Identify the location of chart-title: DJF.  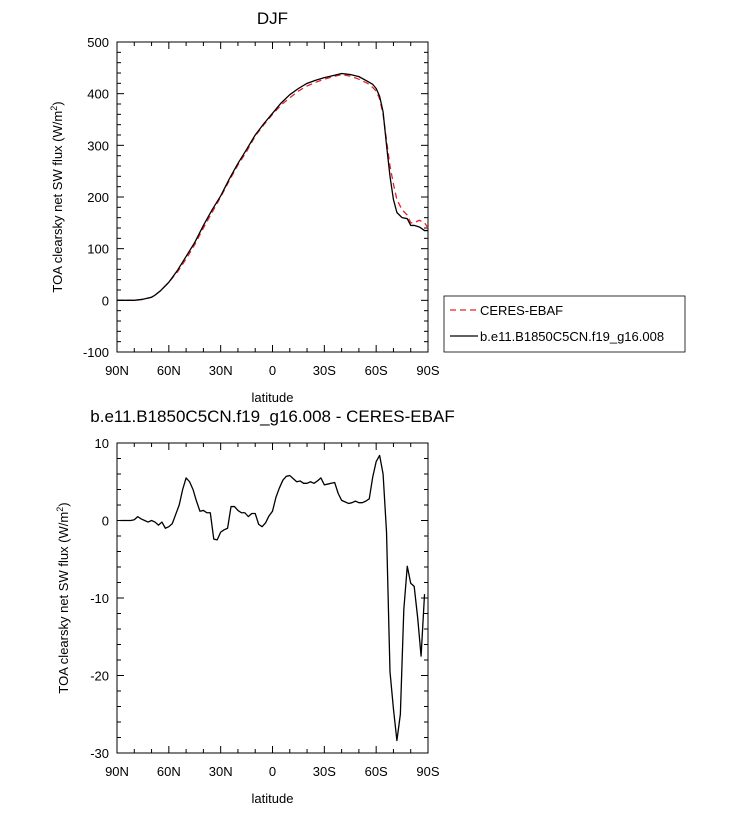
(272, 18).